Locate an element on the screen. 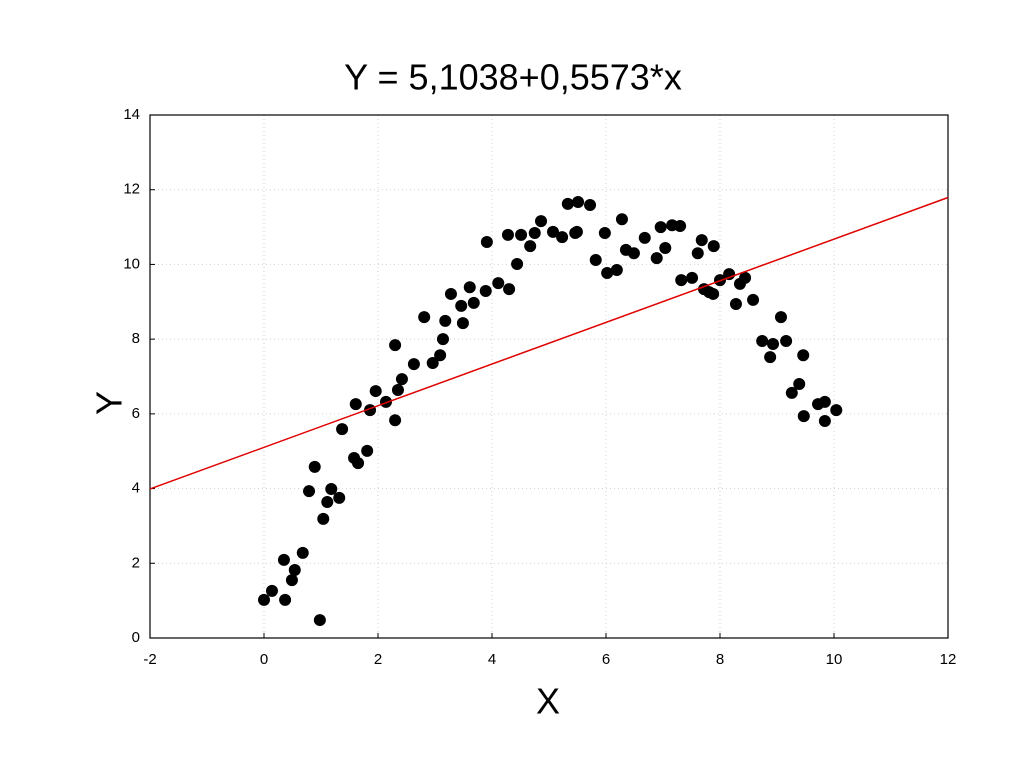  y-tick-label: 4 is located at coordinates (136, 488).